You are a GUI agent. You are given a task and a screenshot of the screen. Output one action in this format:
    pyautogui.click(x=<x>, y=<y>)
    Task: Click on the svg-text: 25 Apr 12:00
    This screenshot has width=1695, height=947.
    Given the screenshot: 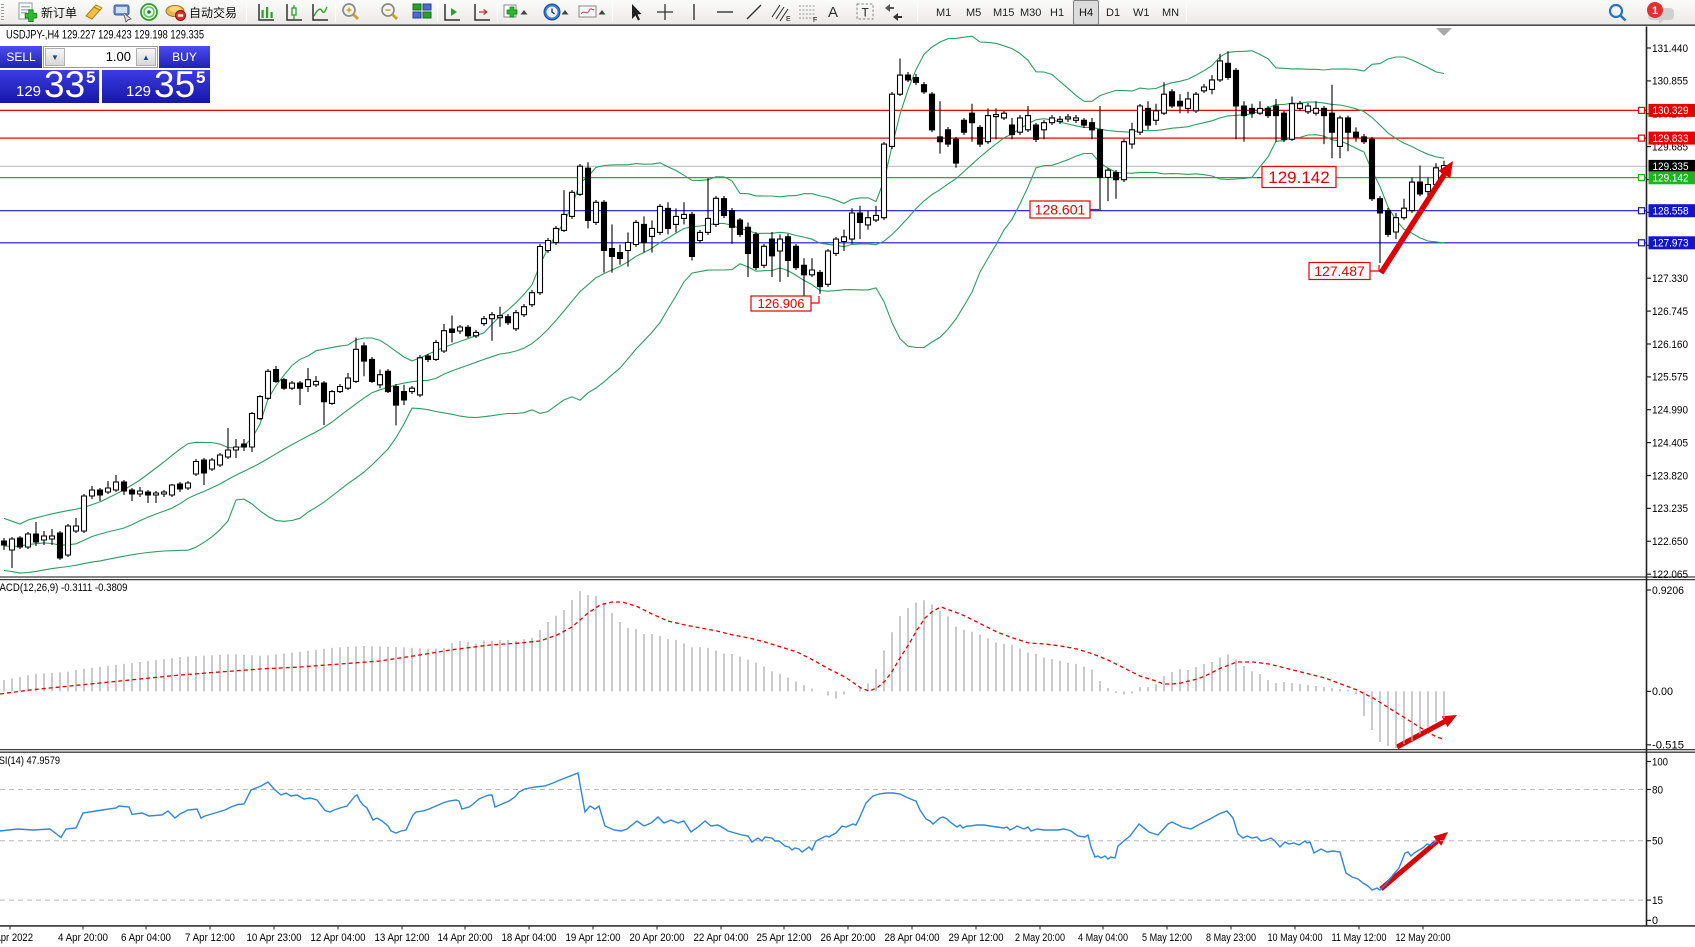 What is the action you would take?
    pyautogui.click(x=784, y=938)
    